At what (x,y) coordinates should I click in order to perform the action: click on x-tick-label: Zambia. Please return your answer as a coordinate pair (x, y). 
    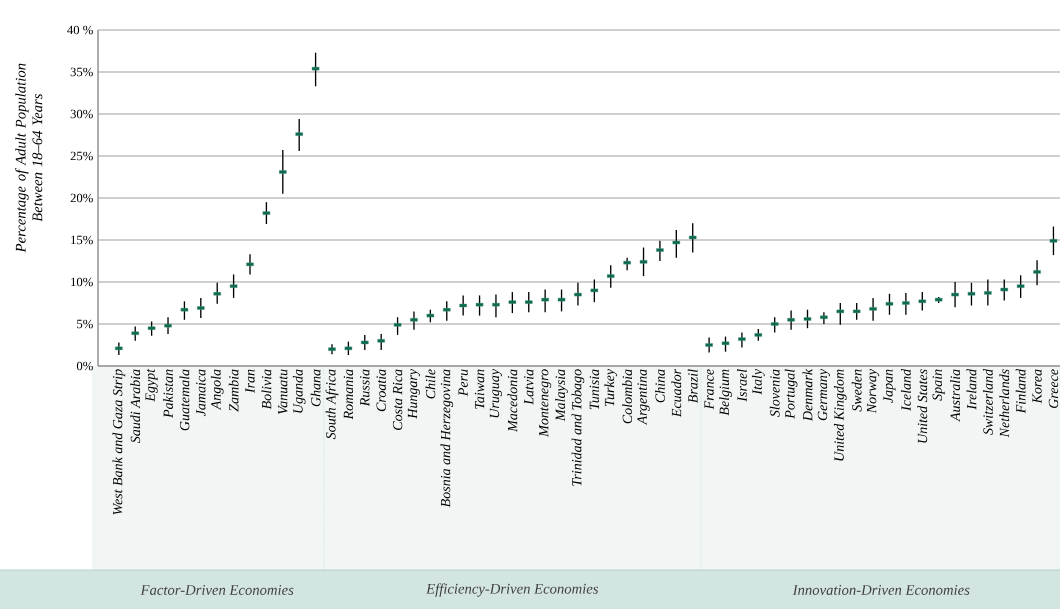
    Looking at the image, I should click on (233, 390).